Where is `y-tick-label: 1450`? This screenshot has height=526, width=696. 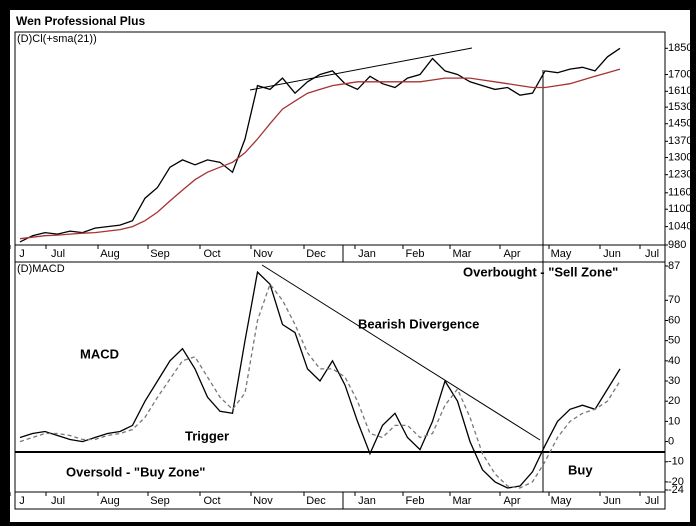
y-tick-label: 1450 is located at coordinates (680, 124).